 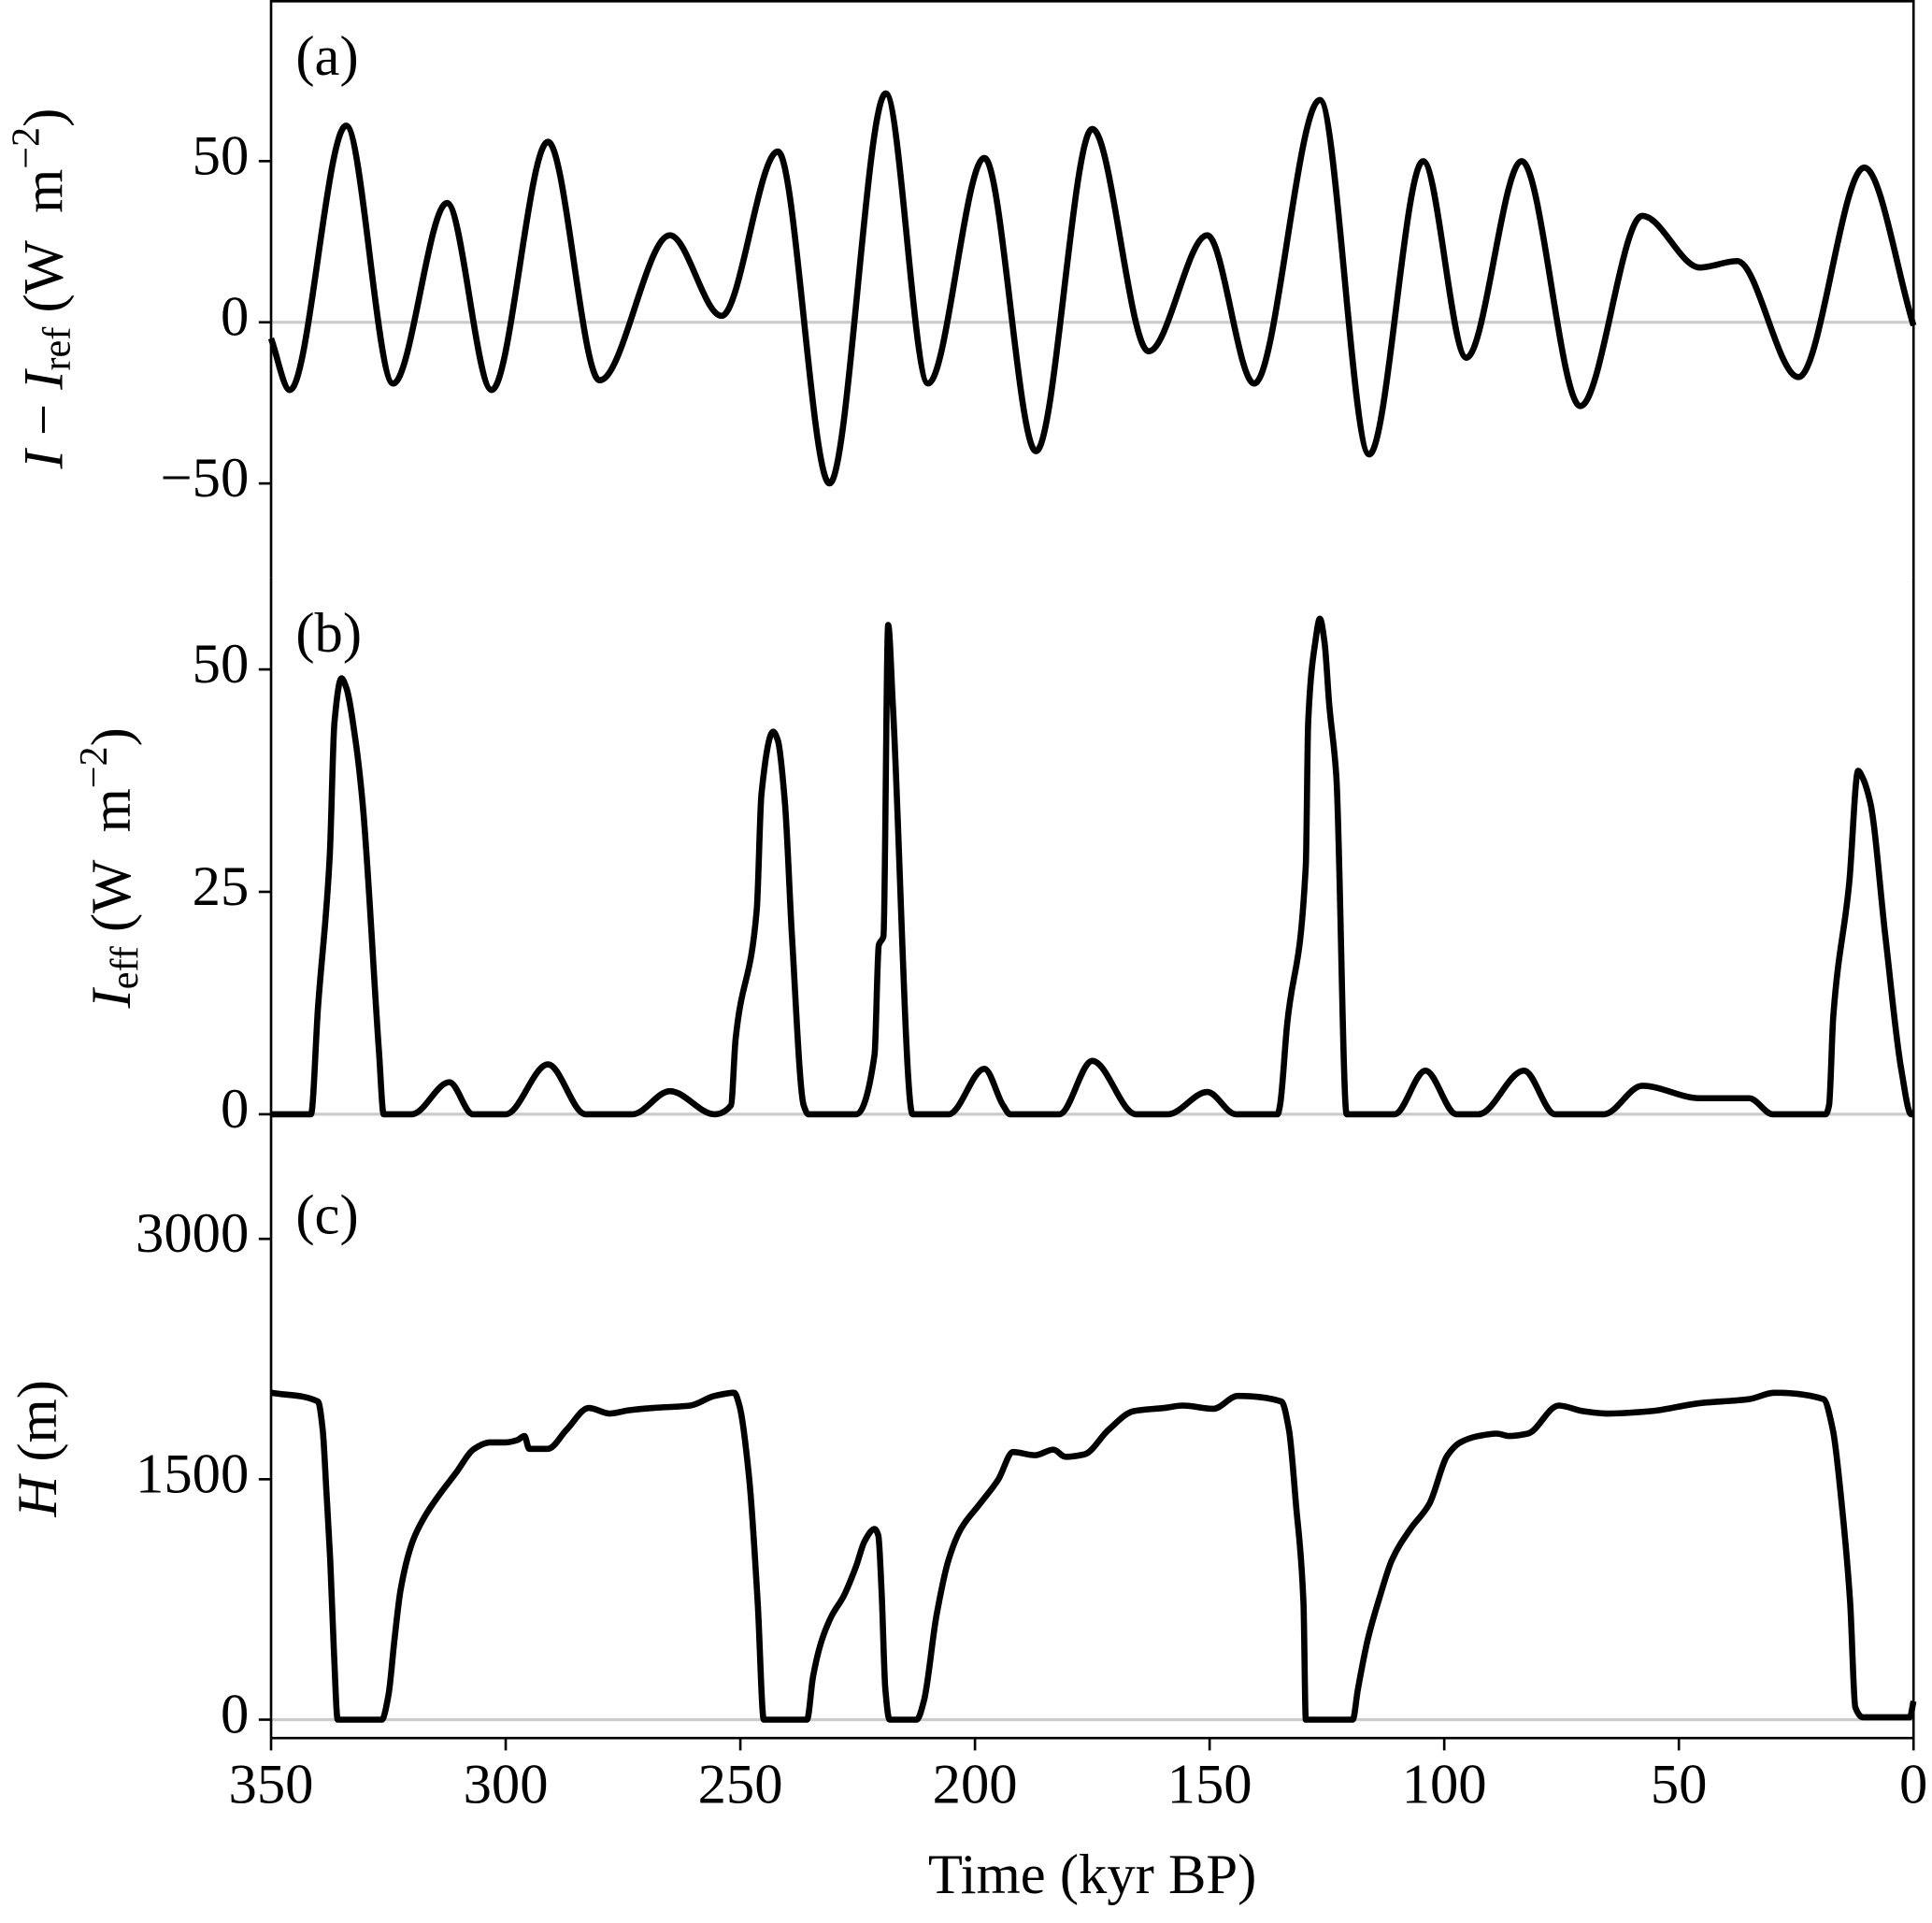 I want to click on x-tick-label: 0, so click(x=1913, y=1785).